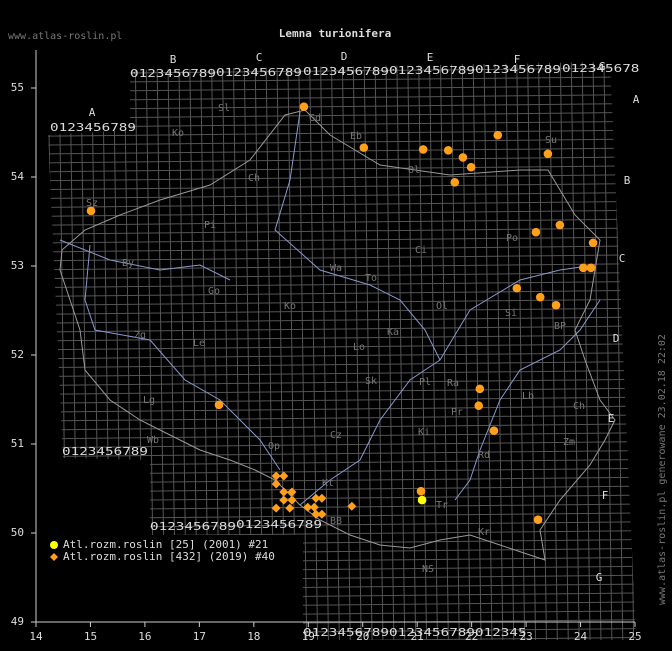 The width and height of the screenshot is (672, 651). I want to click on x-tick-label: 25, so click(634, 636).